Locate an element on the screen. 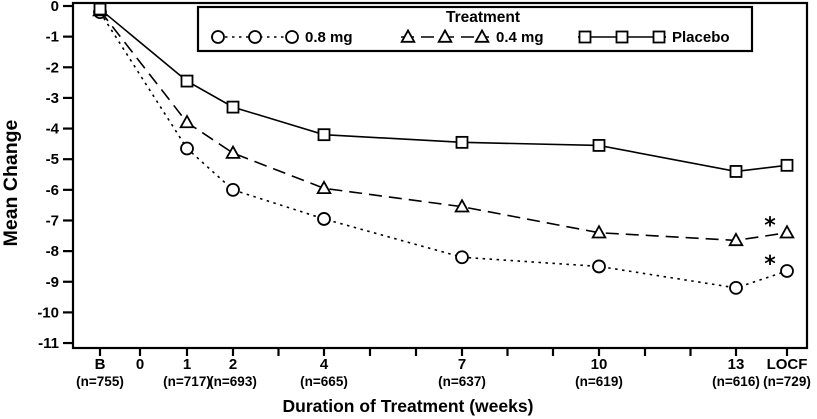  y-axis-tick-label: -2 is located at coordinates (52, 67).